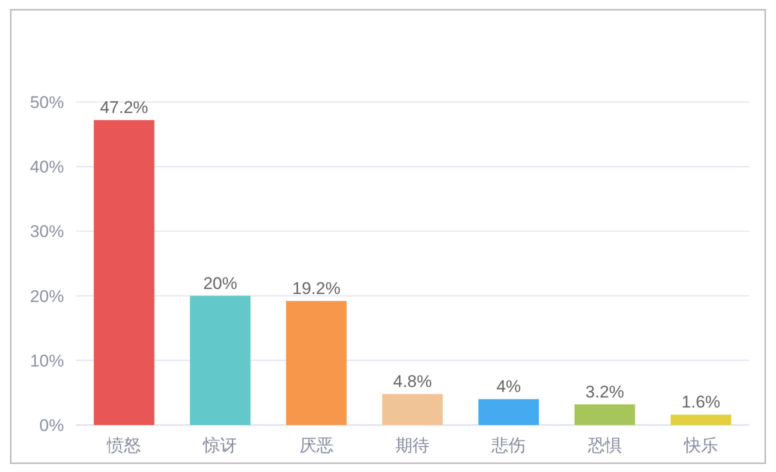 The width and height of the screenshot is (776, 472). What do you see at coordinates (47, 167) in the screenshot?
I see `y-tick-label: 40%` at bounding box center [47, 167].